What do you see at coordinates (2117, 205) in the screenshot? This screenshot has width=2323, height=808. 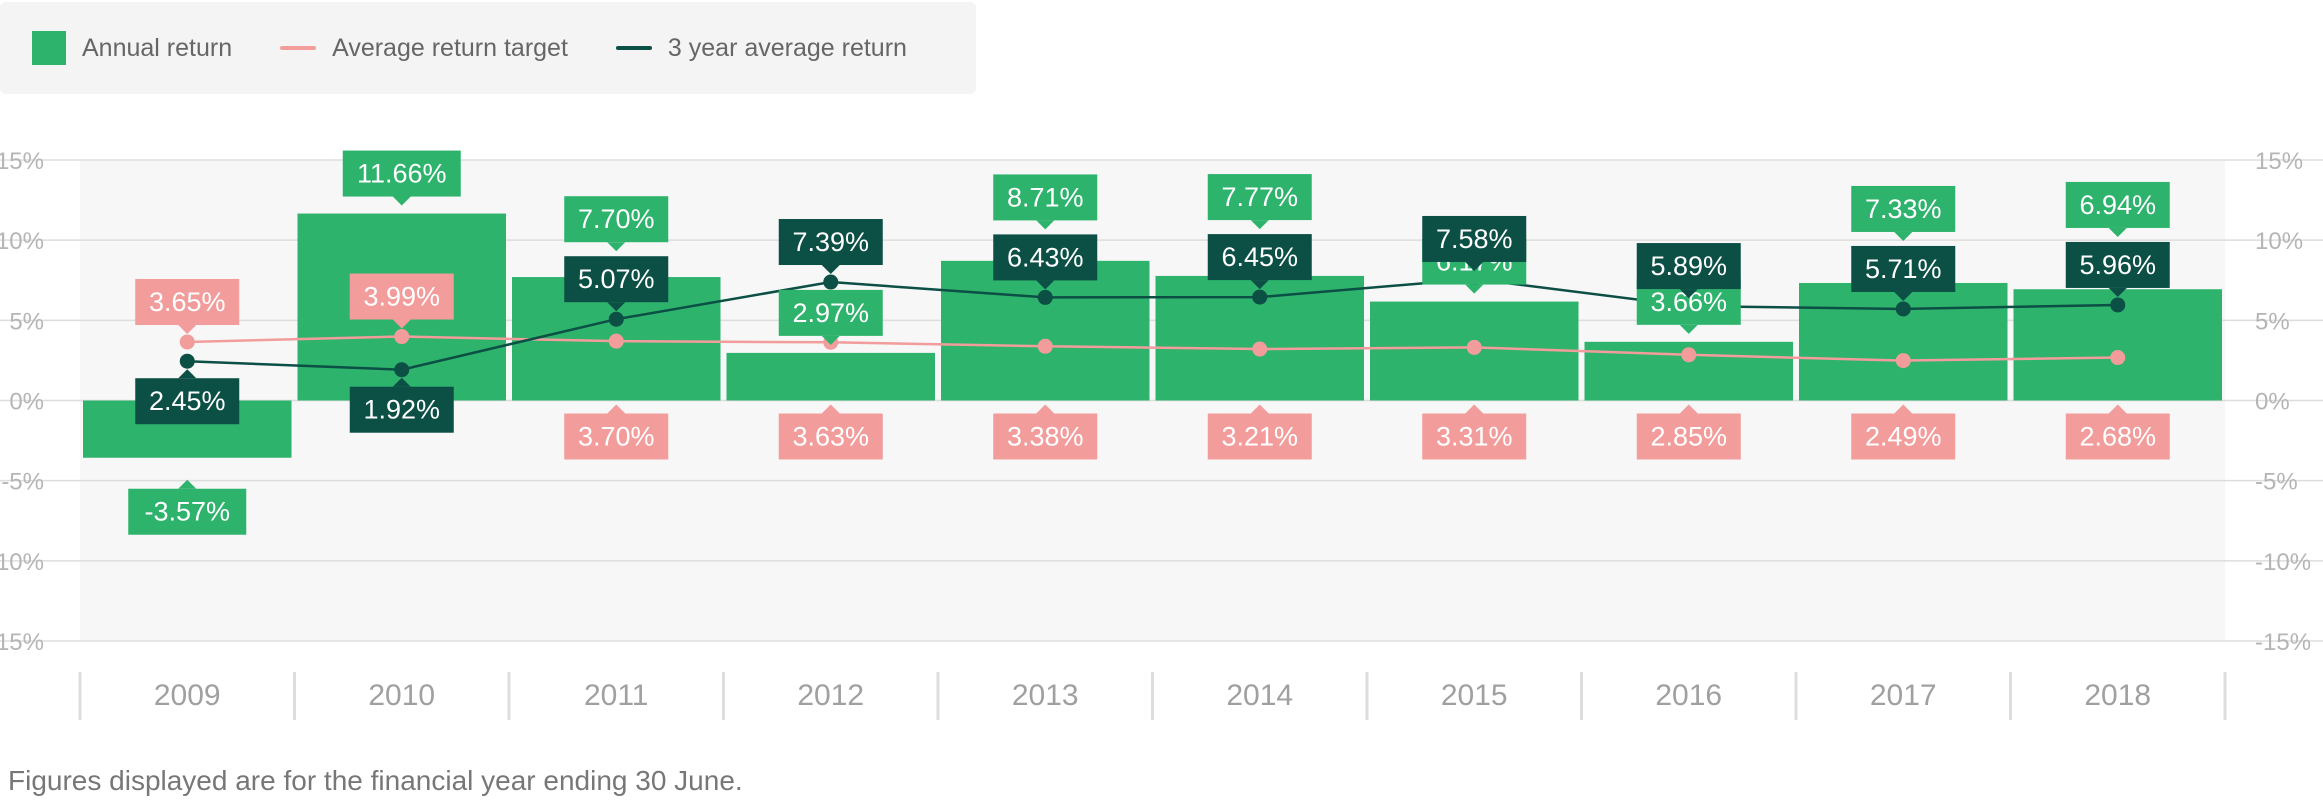 I see `bar-value-label: 6.94%` at bounding box center [2117, 205].